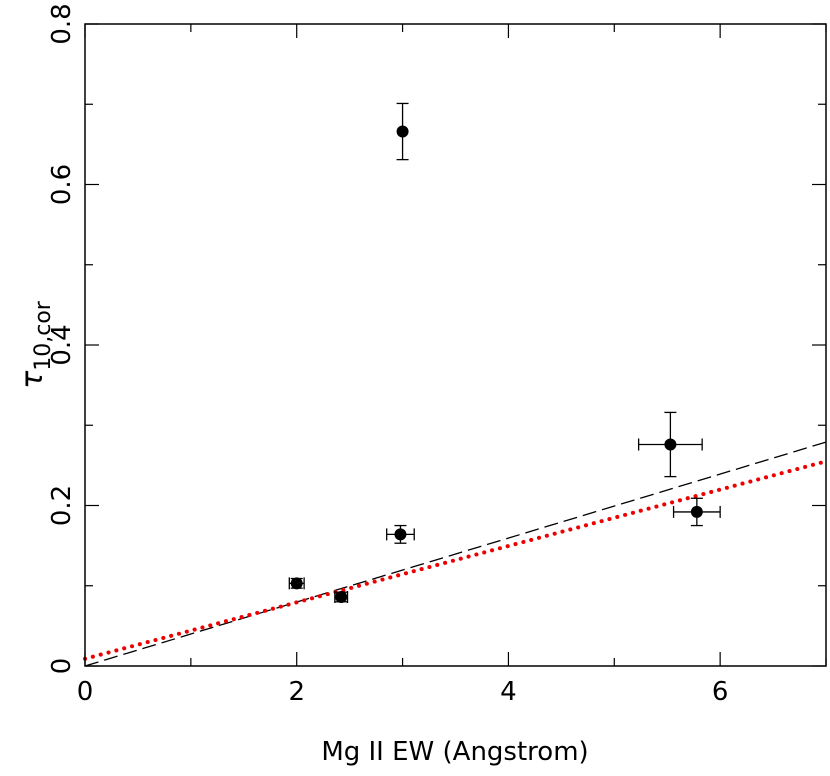  What do you see at coordinates (62, 344) in the screenshot?
I see `y-tick-label: 0.4` at bounding box center [62, 344].